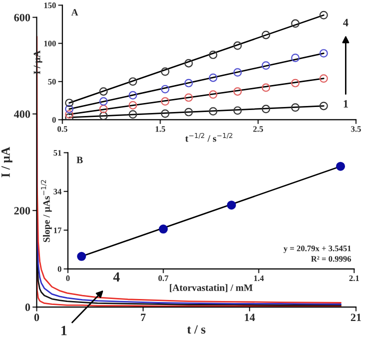  I want to click on x-tick-label: 2.5, so click(258, 129).